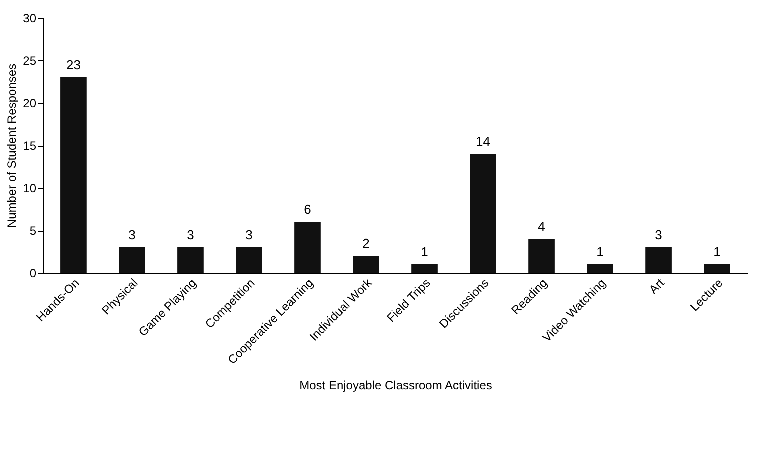  What do you see at coordinates (542, 226) in the screenshot?
I see `data-label: 4` at bounding box center [542, 226].